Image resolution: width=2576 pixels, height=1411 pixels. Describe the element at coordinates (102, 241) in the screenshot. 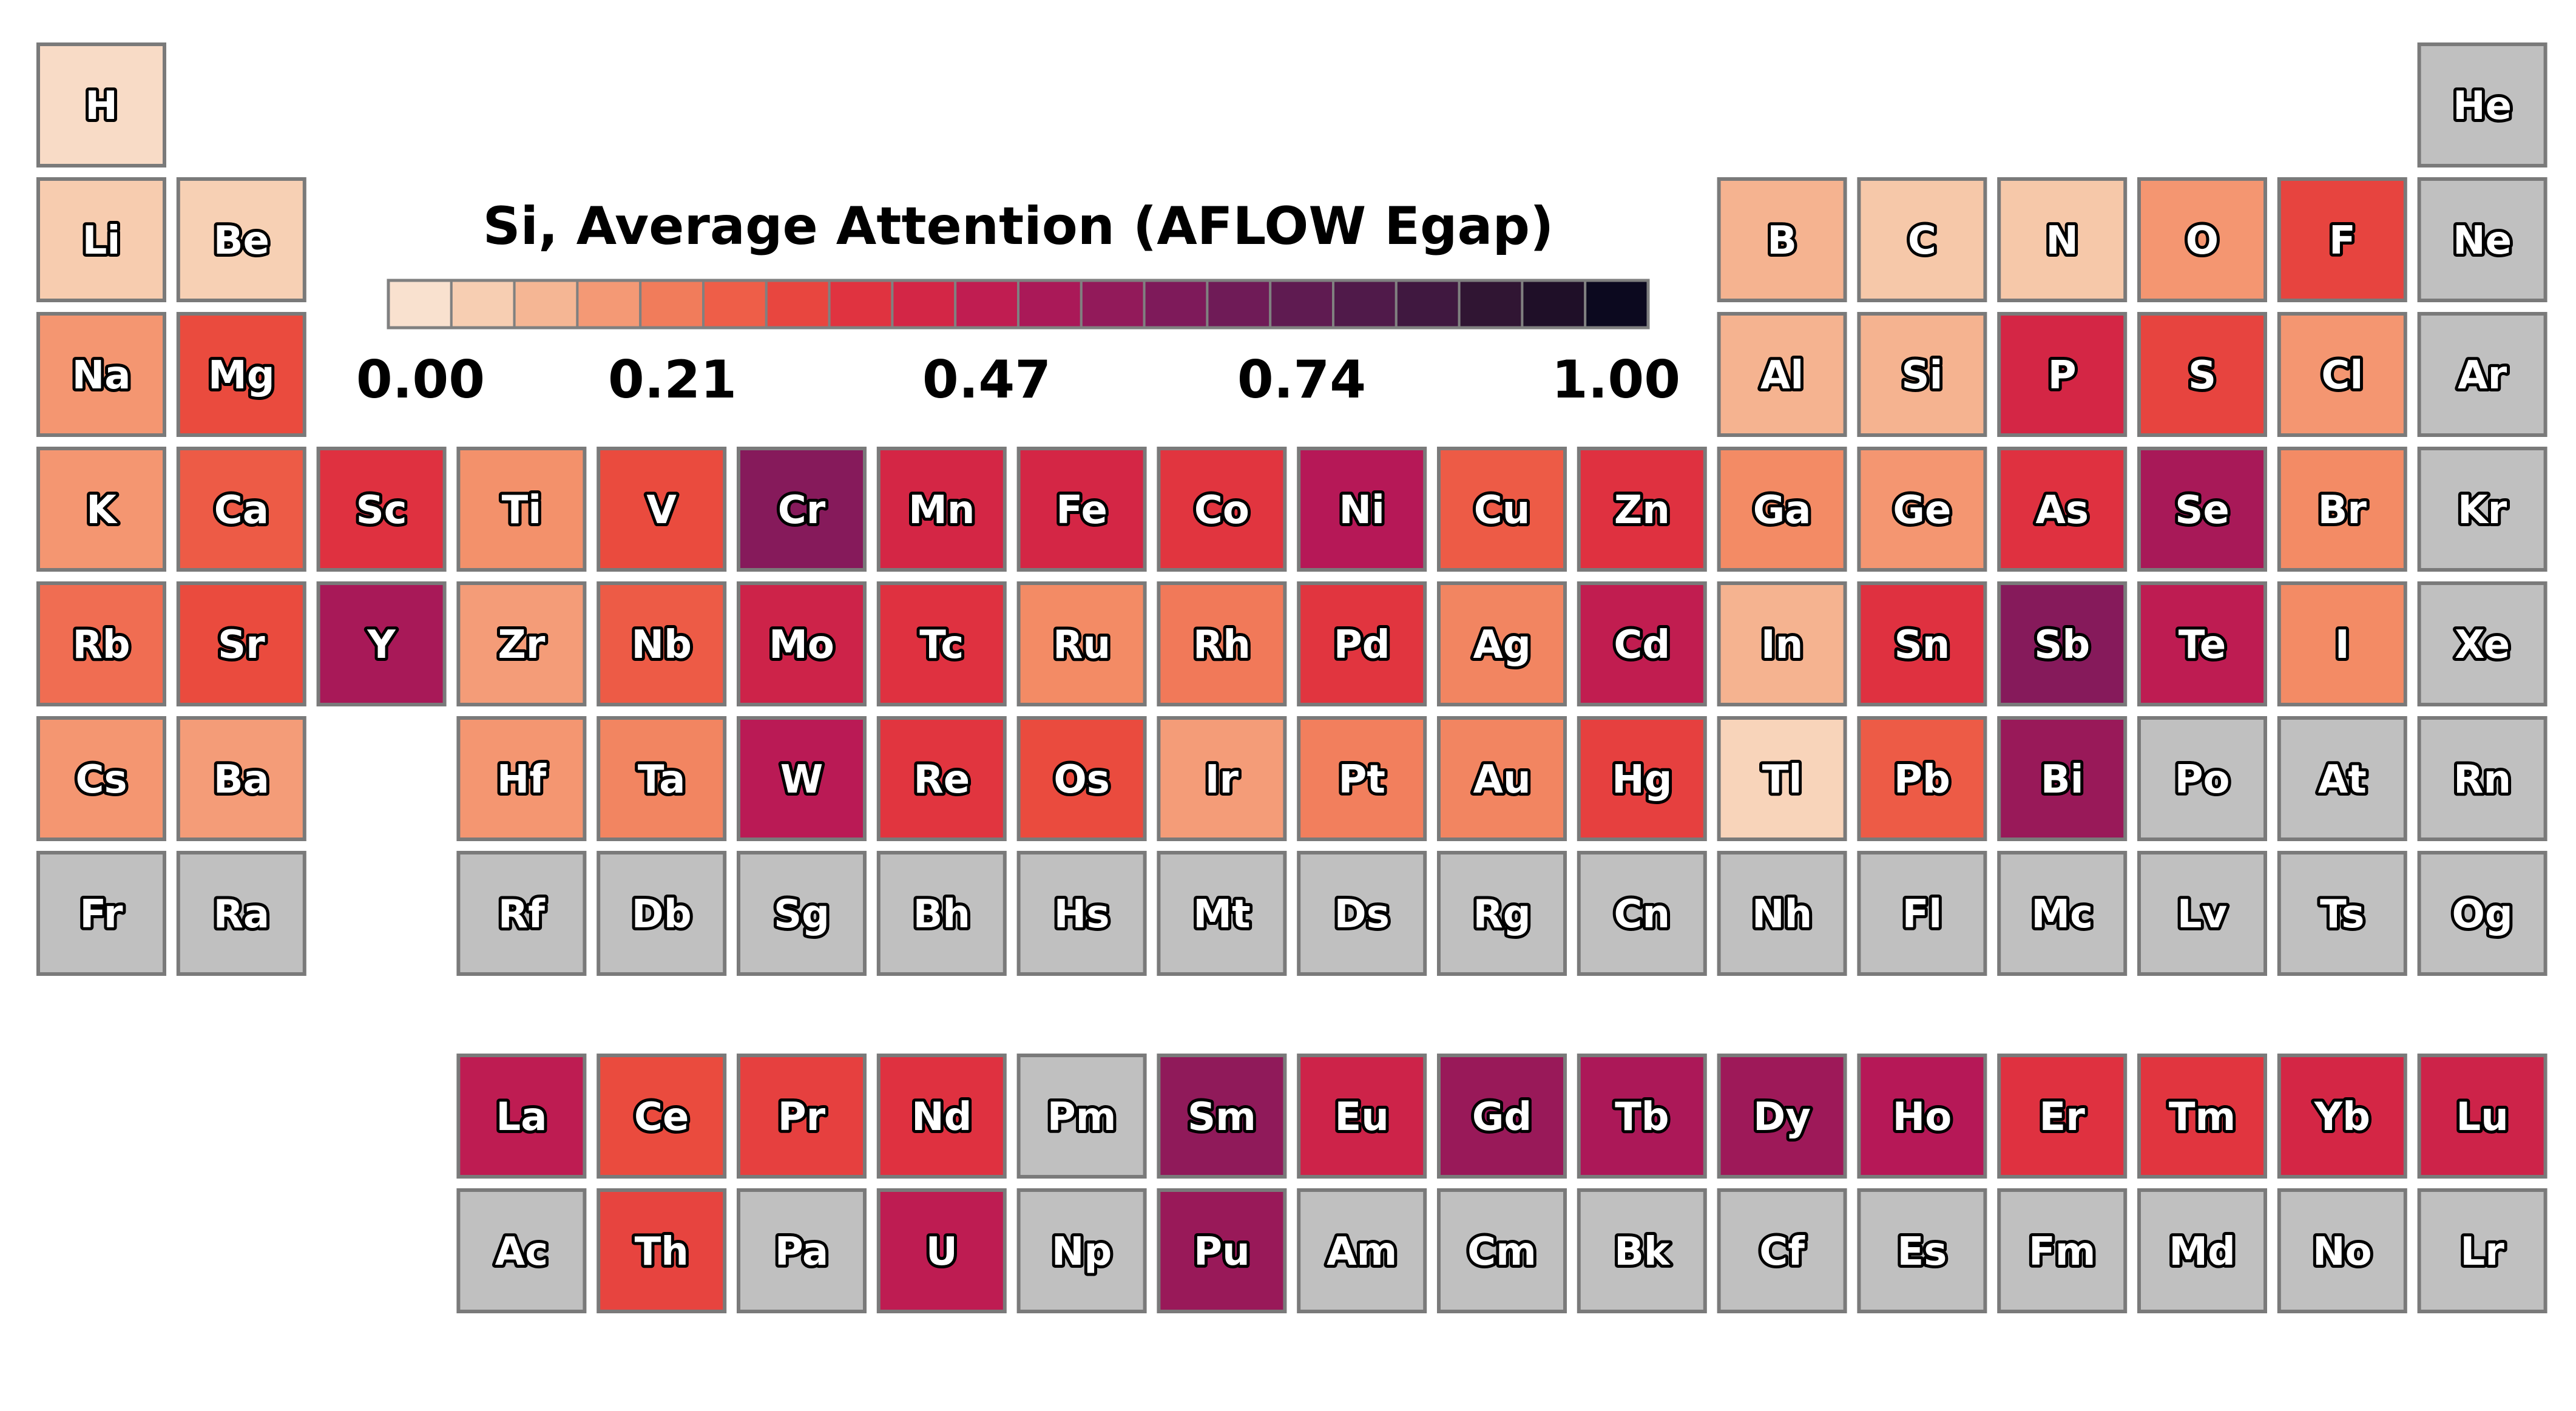

I see `element-symbol: Li` at that location.